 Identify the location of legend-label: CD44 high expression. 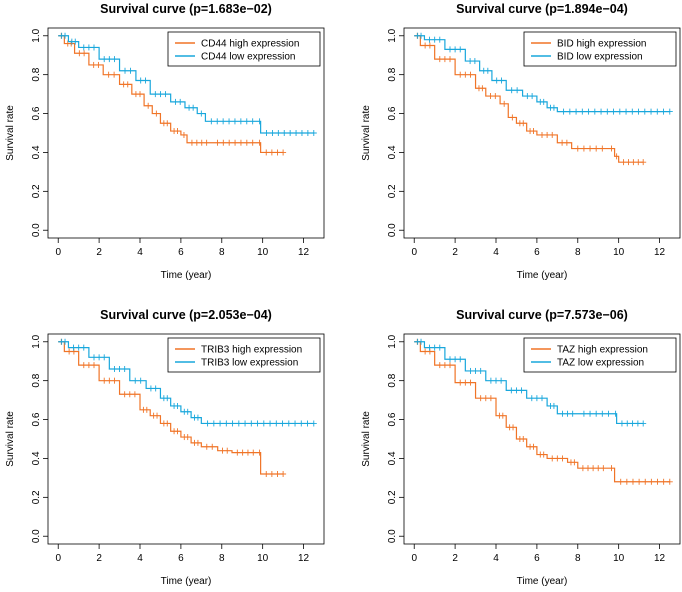
(250, 44).